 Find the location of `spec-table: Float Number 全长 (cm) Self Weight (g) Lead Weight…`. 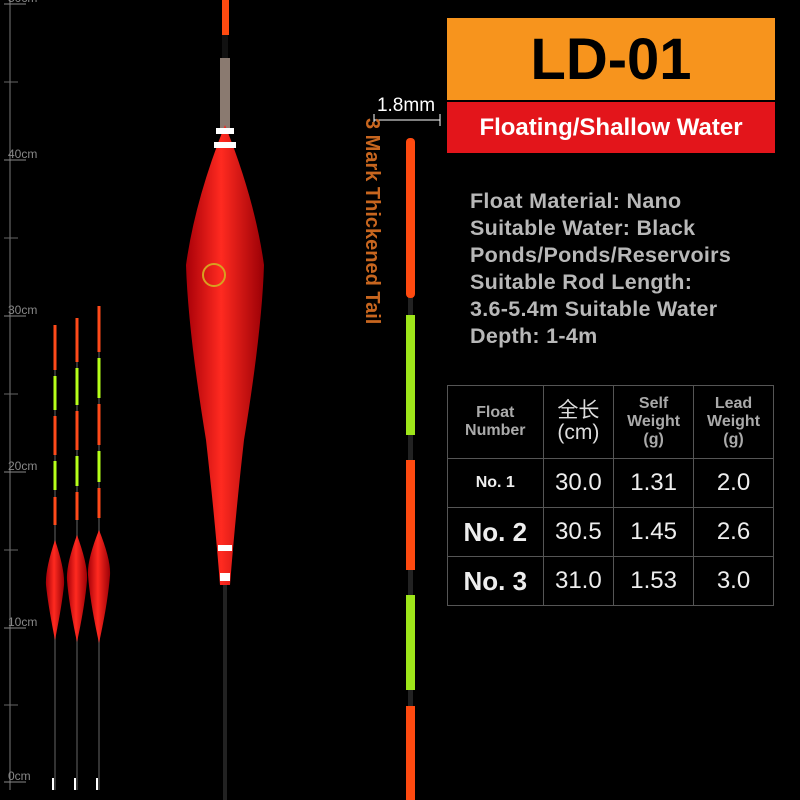

spec-table: Float Number 全长 (cm) Self Weight (g) Lead Weight… is located at coordinates (610, 495).